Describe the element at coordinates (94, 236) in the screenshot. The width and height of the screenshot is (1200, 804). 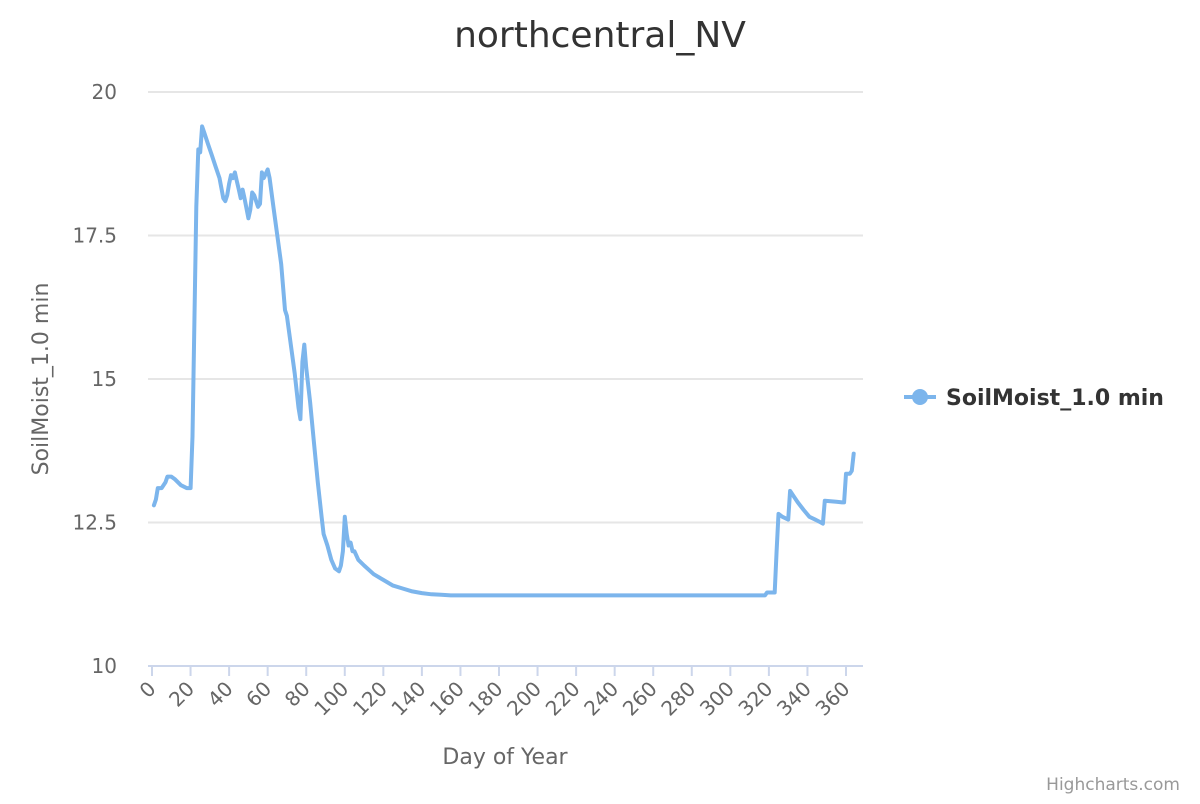
I see `y-tick-label: 17.5` at that location.